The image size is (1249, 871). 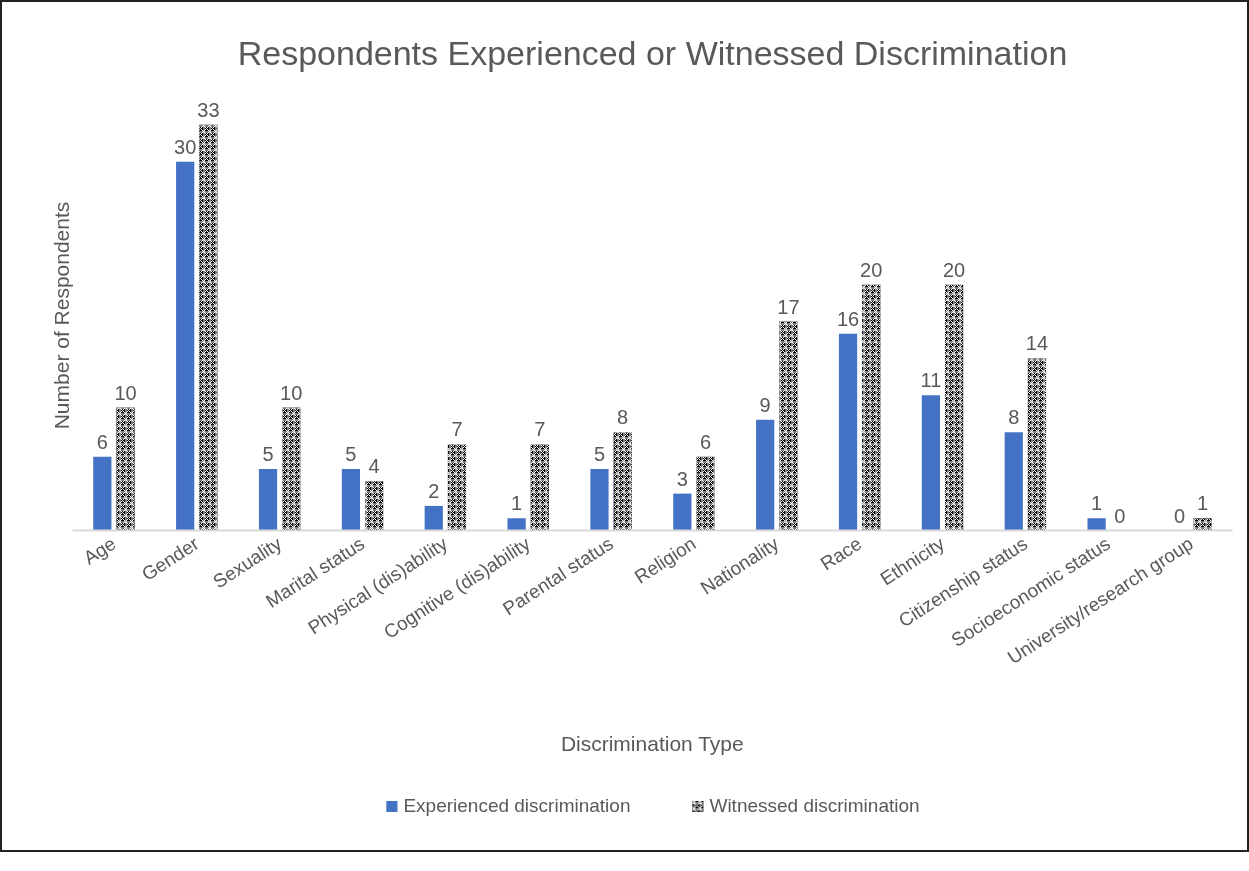 What do you see at coordinates (208, 109) in the screenshot?
I see `data-label: 33` at bounding box center [208, 109].